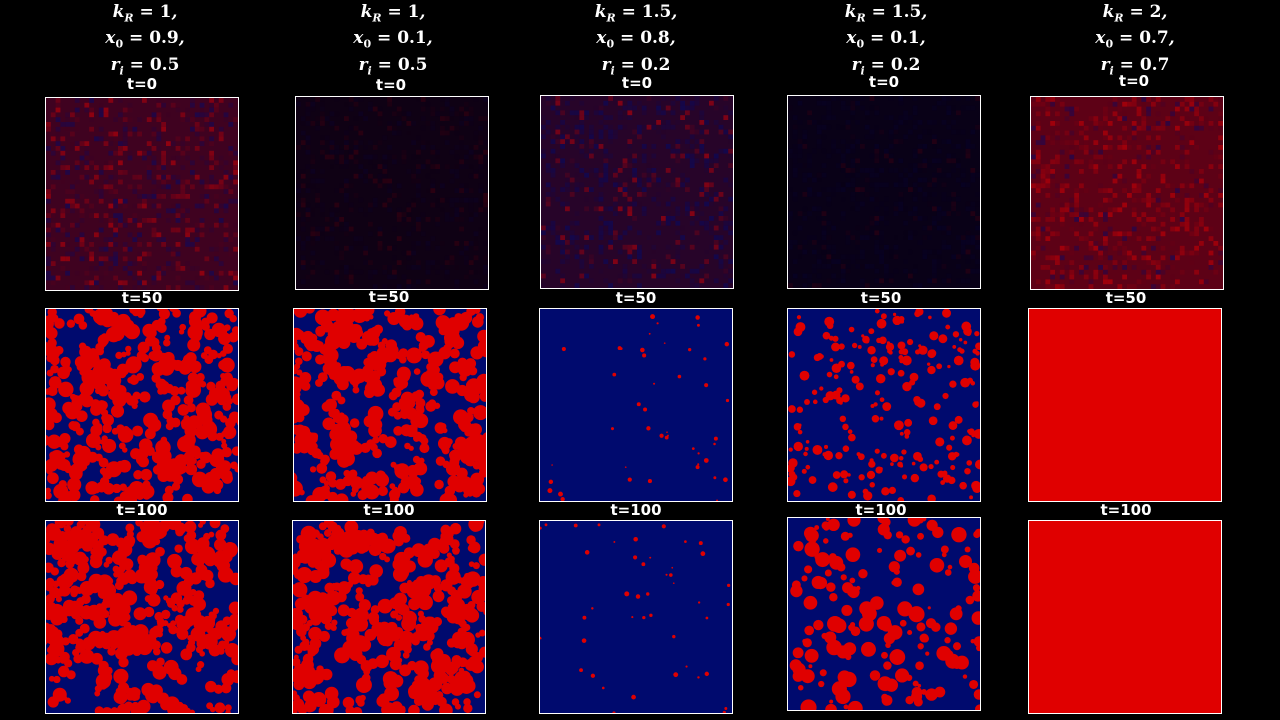  I want to click on x0-param: x0 = 0.9,, so click(145, 39).